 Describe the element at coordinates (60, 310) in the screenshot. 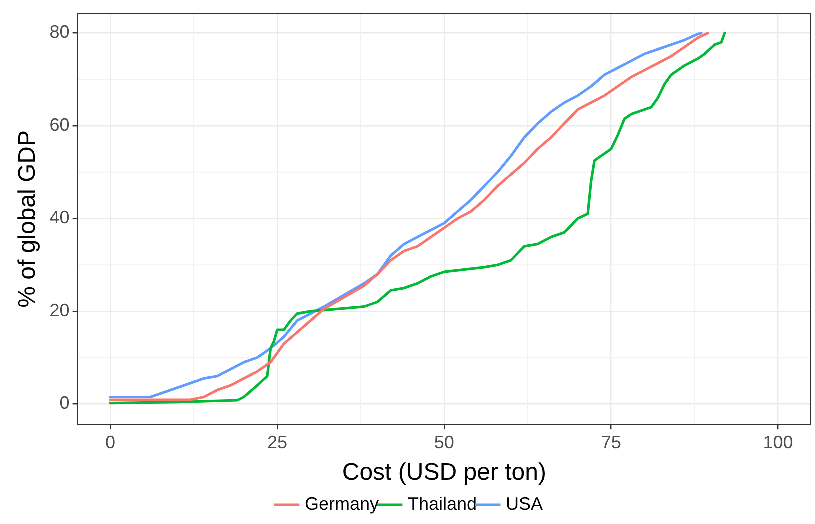

I see `y-tick-label: 20` at that location.